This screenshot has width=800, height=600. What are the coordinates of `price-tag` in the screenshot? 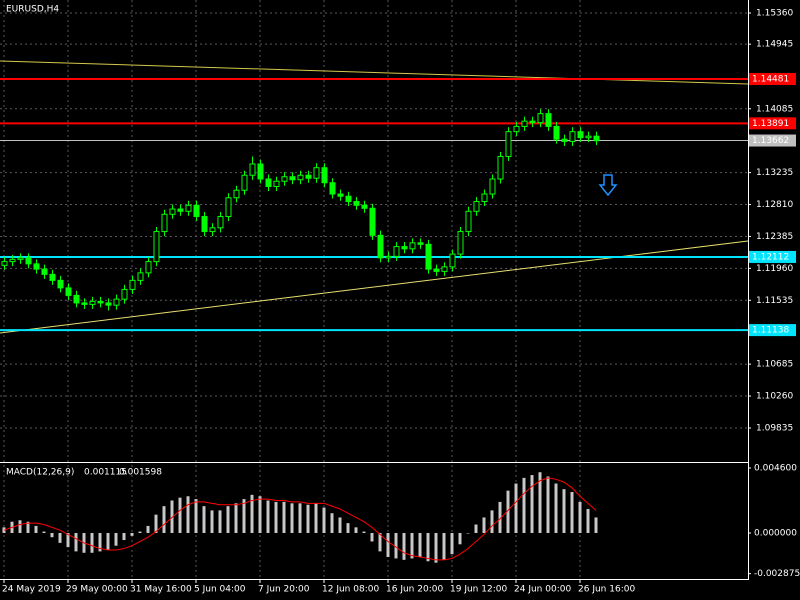 It's located at (772, 123).